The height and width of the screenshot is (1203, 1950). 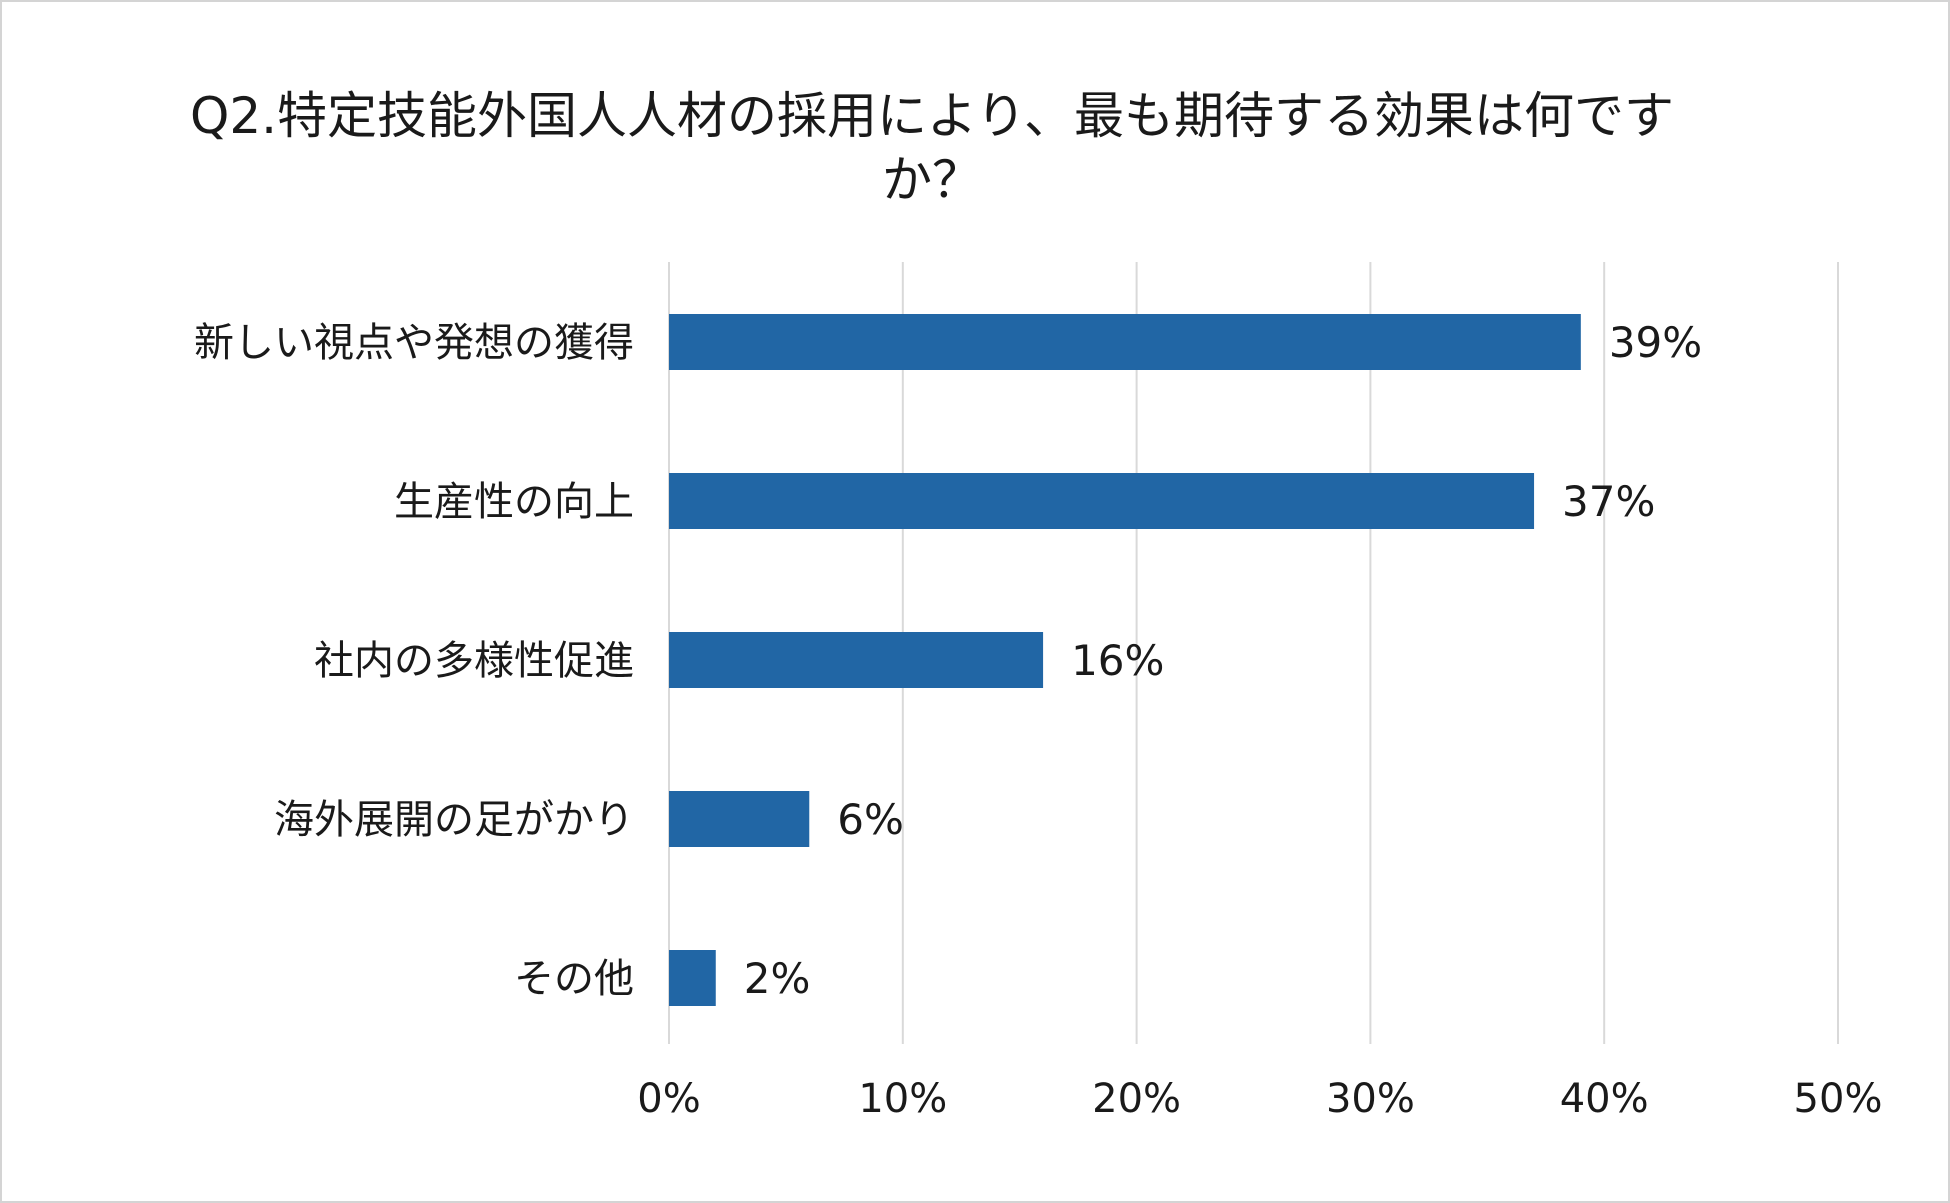 What do you see at coordinates (902, 1099) in the screenshot?
I see `x-tick-label: 10%` at bounding box center [902, 1099].